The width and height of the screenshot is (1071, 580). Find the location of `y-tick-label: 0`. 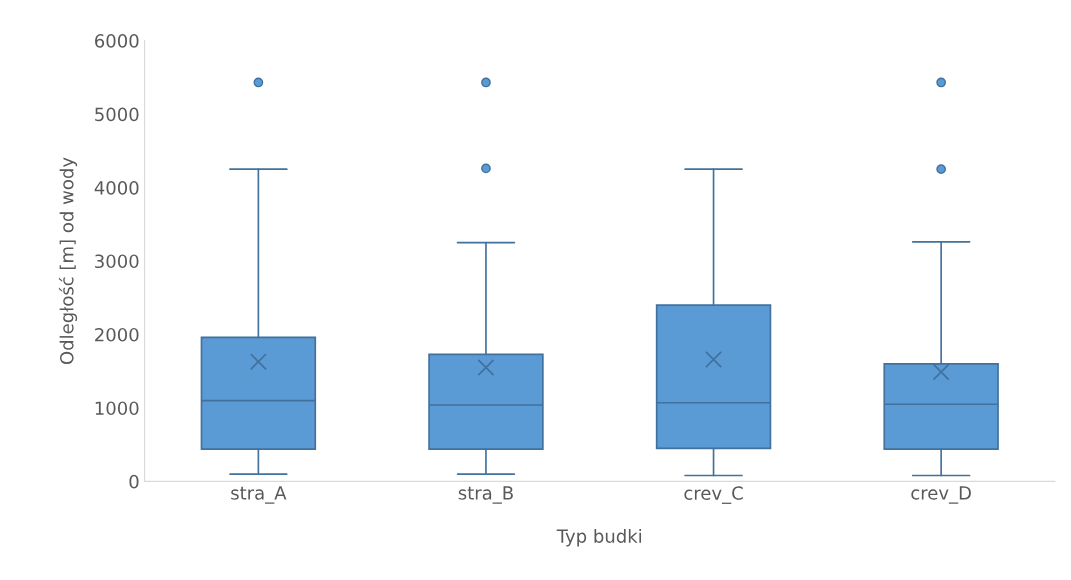

y-tick-label: 0 is located at coordinates (134, 481).